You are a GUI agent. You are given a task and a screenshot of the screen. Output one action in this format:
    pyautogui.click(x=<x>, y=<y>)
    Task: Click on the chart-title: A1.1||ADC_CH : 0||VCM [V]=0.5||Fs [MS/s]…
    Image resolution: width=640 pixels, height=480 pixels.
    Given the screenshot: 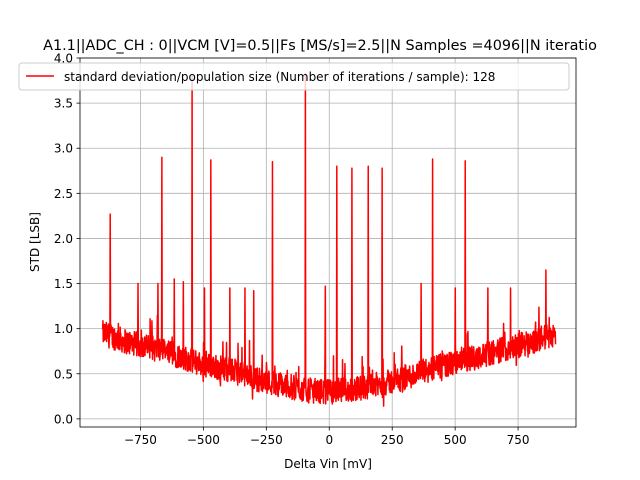 What is the action you would take?
    pyautogui.click(x=320, y=46)
    